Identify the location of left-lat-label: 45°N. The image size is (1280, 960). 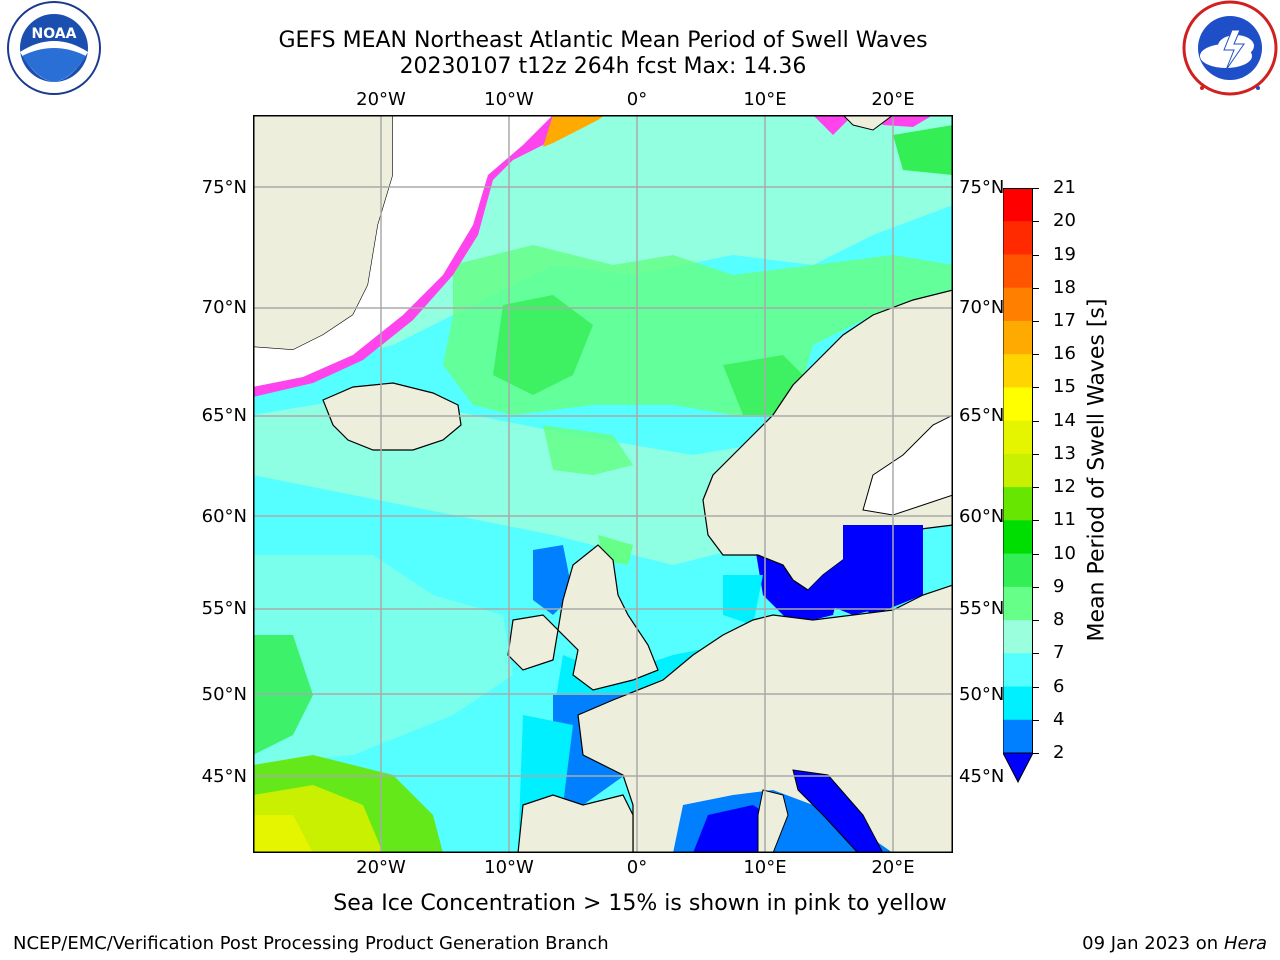
(224, 776).